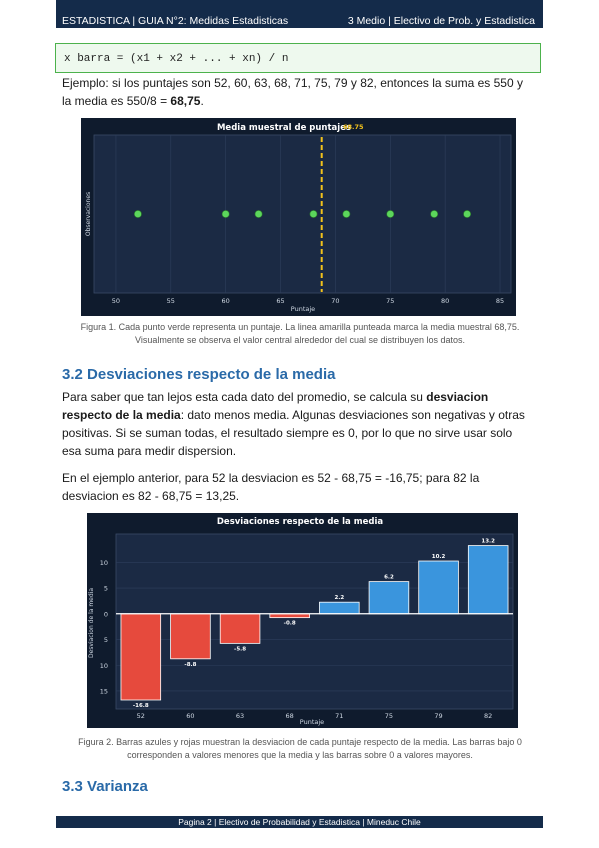 Image resolution: width=599 pixels, height=848 pixels. What do you see at coordinates (91, 623) in the screenshot?
I see `y-axis-label: Desviacion de la media` at bounding box center [91, 623].